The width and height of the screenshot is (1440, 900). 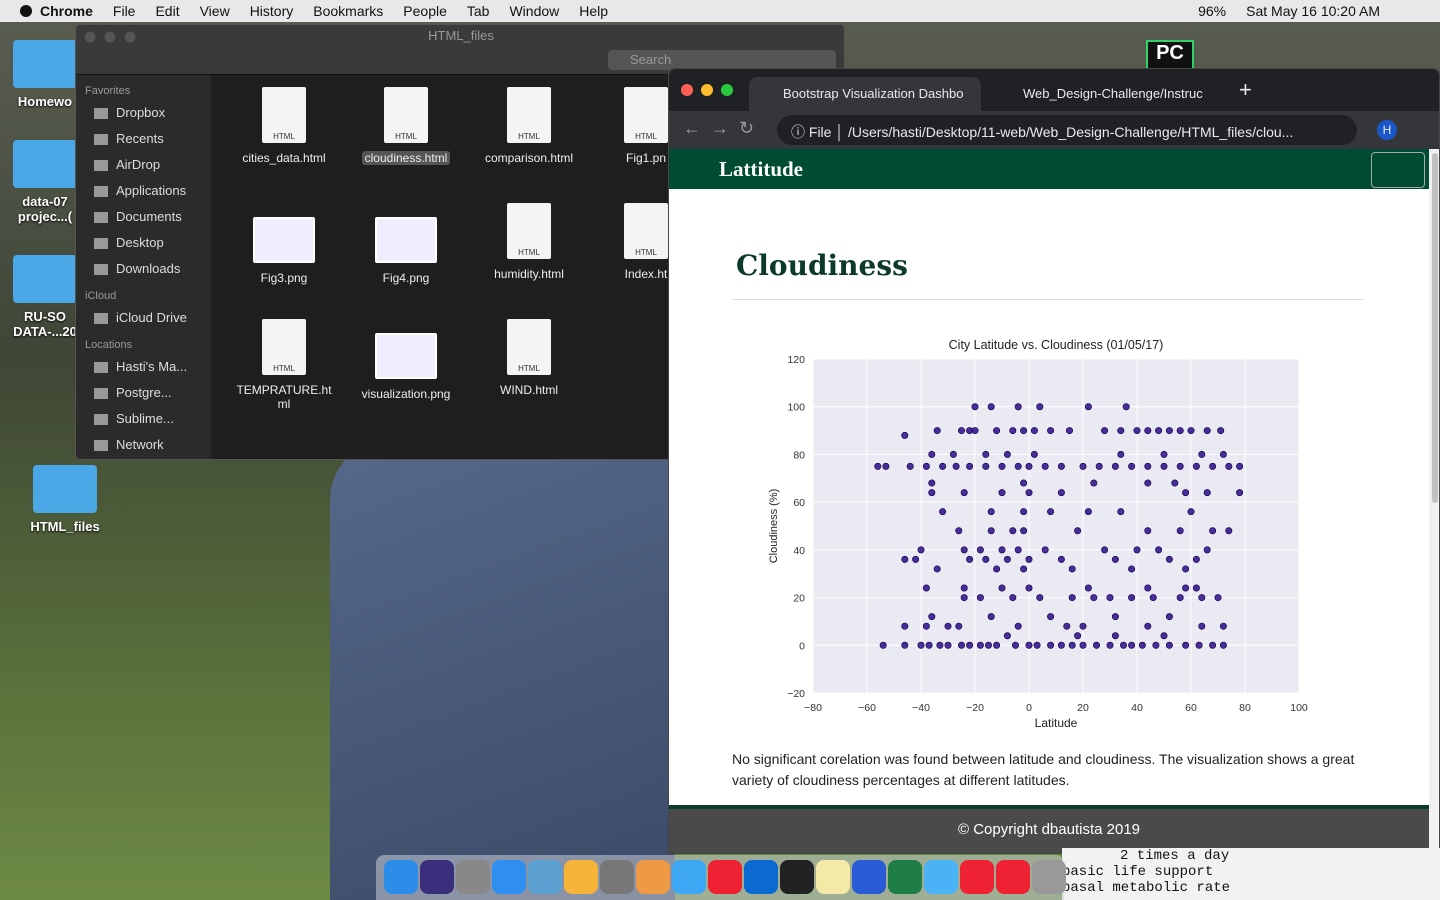 I want to click on sidebar-item: Recents, so click(x=151, y=138).